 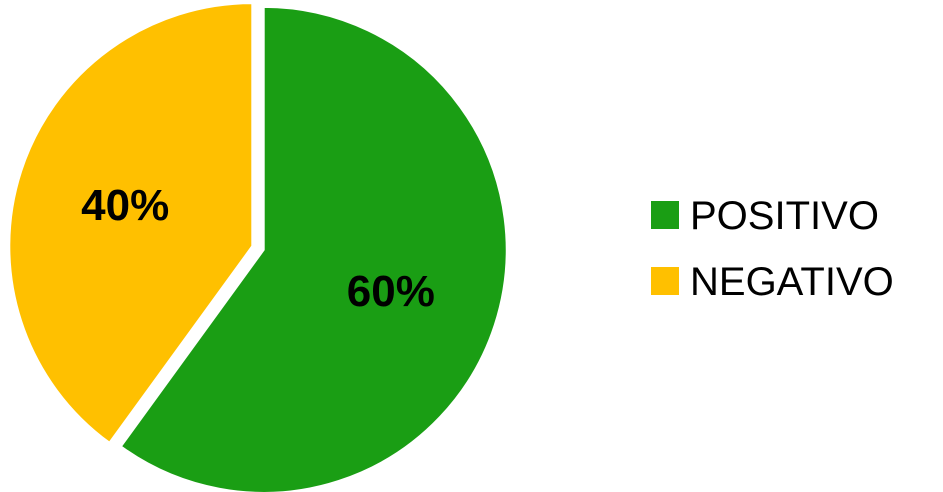 I want to click on legend-swatch-negativo, so click(x=665, y=281).